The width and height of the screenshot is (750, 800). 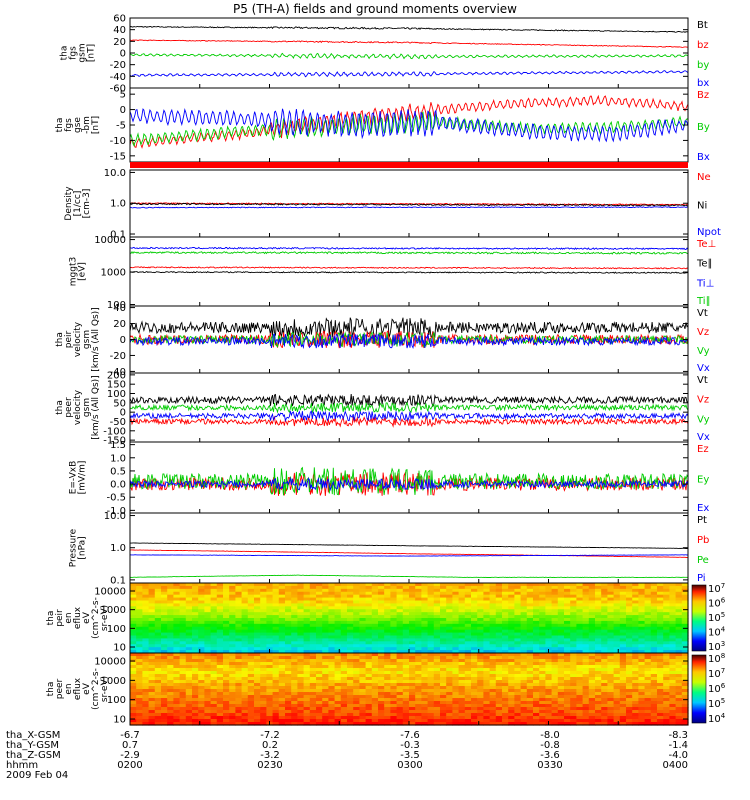 I want to click on ephemeris-value: 0330, so click(x=550, y=765).